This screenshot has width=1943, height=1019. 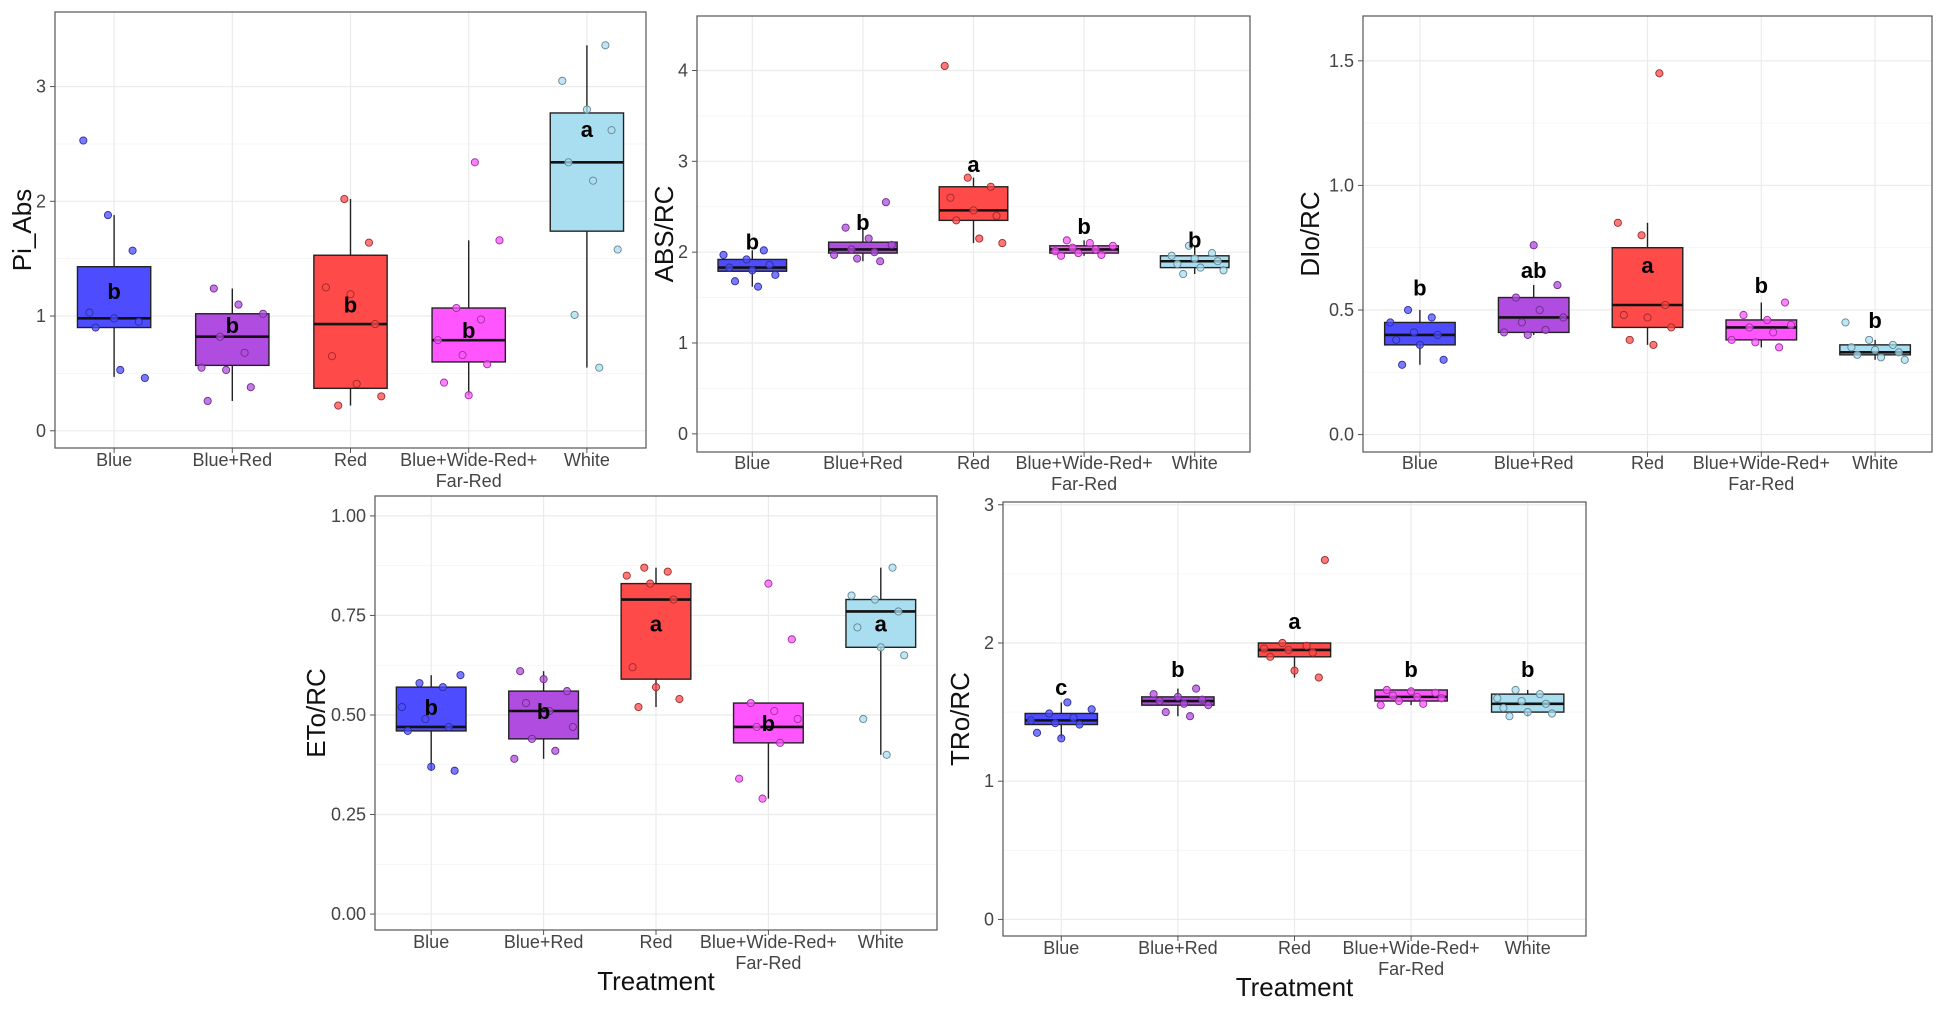 I want to click on y-tick-label: 1, so click(x=989, y=781).